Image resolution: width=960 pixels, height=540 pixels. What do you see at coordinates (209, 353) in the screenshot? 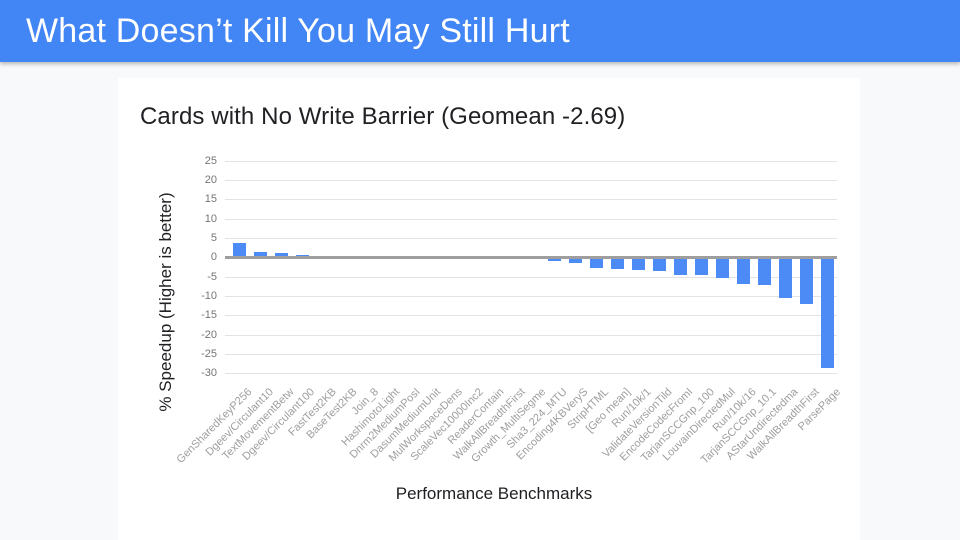
I see `y-tick-label: -25` at bounding box center [209, 353].